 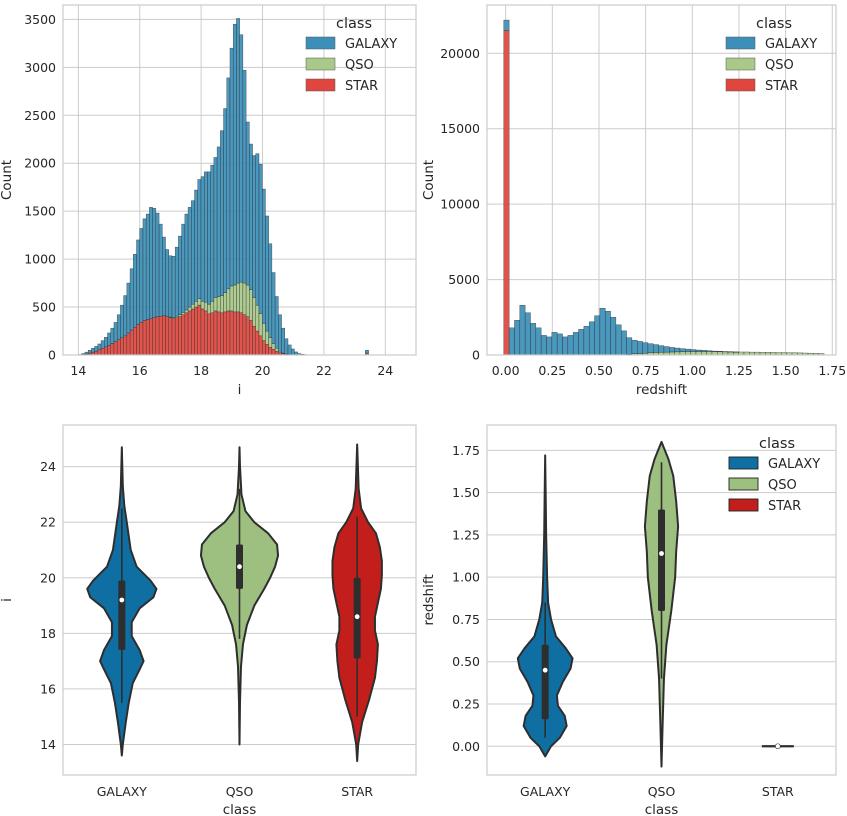 I want to click on y-tick-label: 20000, so click(x=460, y=53).